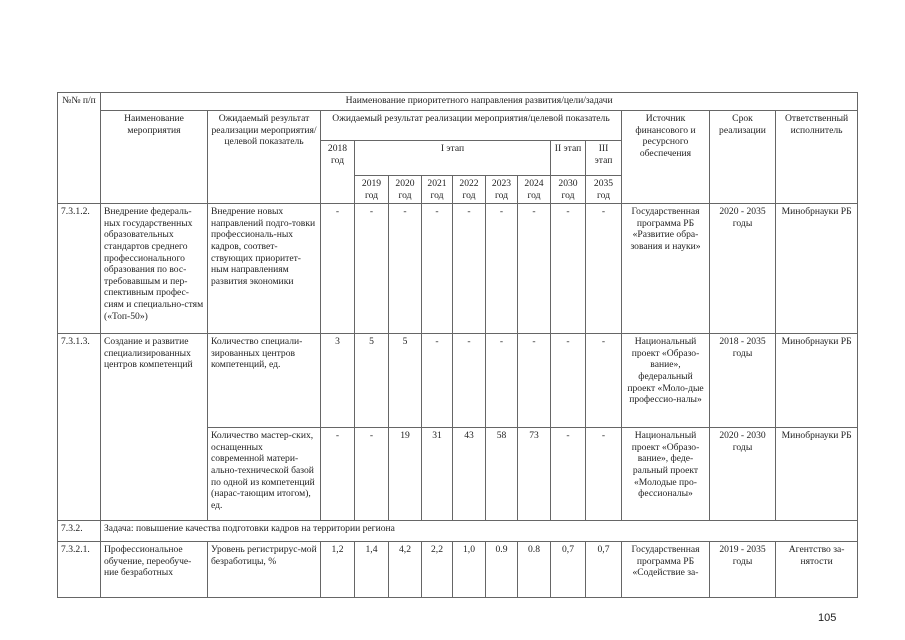 The width and height of the screenshot is (905, 640). Describe the element at coordinates (742, 269) in the screenshot. I see `row-term: 2020 - 2035 годы` at that location.